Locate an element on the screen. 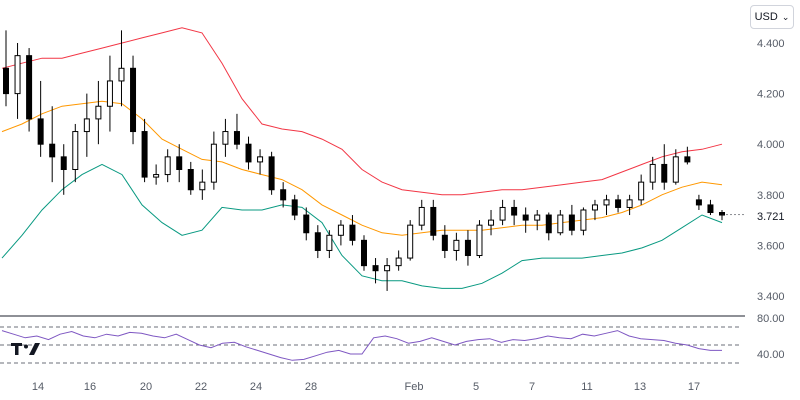 The image size is (800, 400). last-price-label: 3.721 is located at coordinates (771, 217).